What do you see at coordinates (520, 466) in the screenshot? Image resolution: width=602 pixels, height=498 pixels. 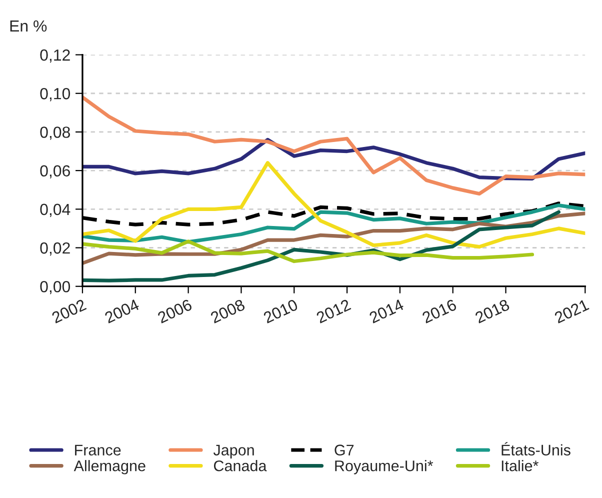 I see `legend-label: Italie*` at bounding box center [520, 466].